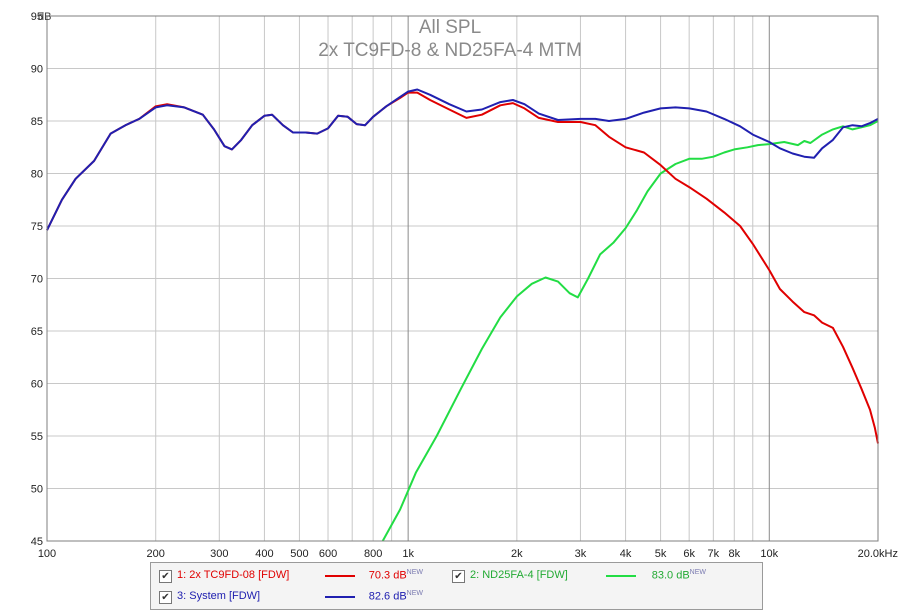 This screenshot has height=612, width=900. Describe the element at coordinates (44, 17) in the screenshot. I see `y-axis-unit: dB` at that location.